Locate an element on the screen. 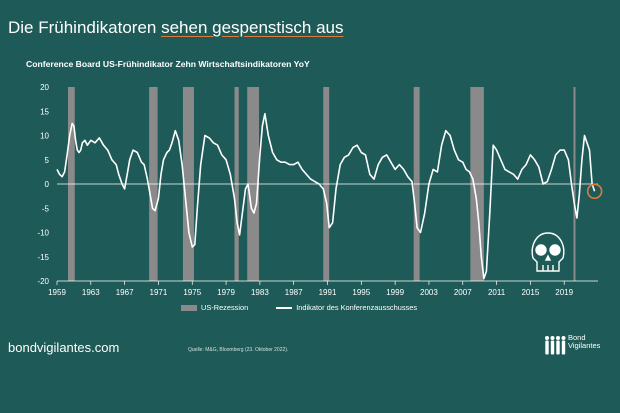 Image resolution: width=620 pixels, height=413 pixels. x-tick-label: 1999 is located at coordinates (395, 292).